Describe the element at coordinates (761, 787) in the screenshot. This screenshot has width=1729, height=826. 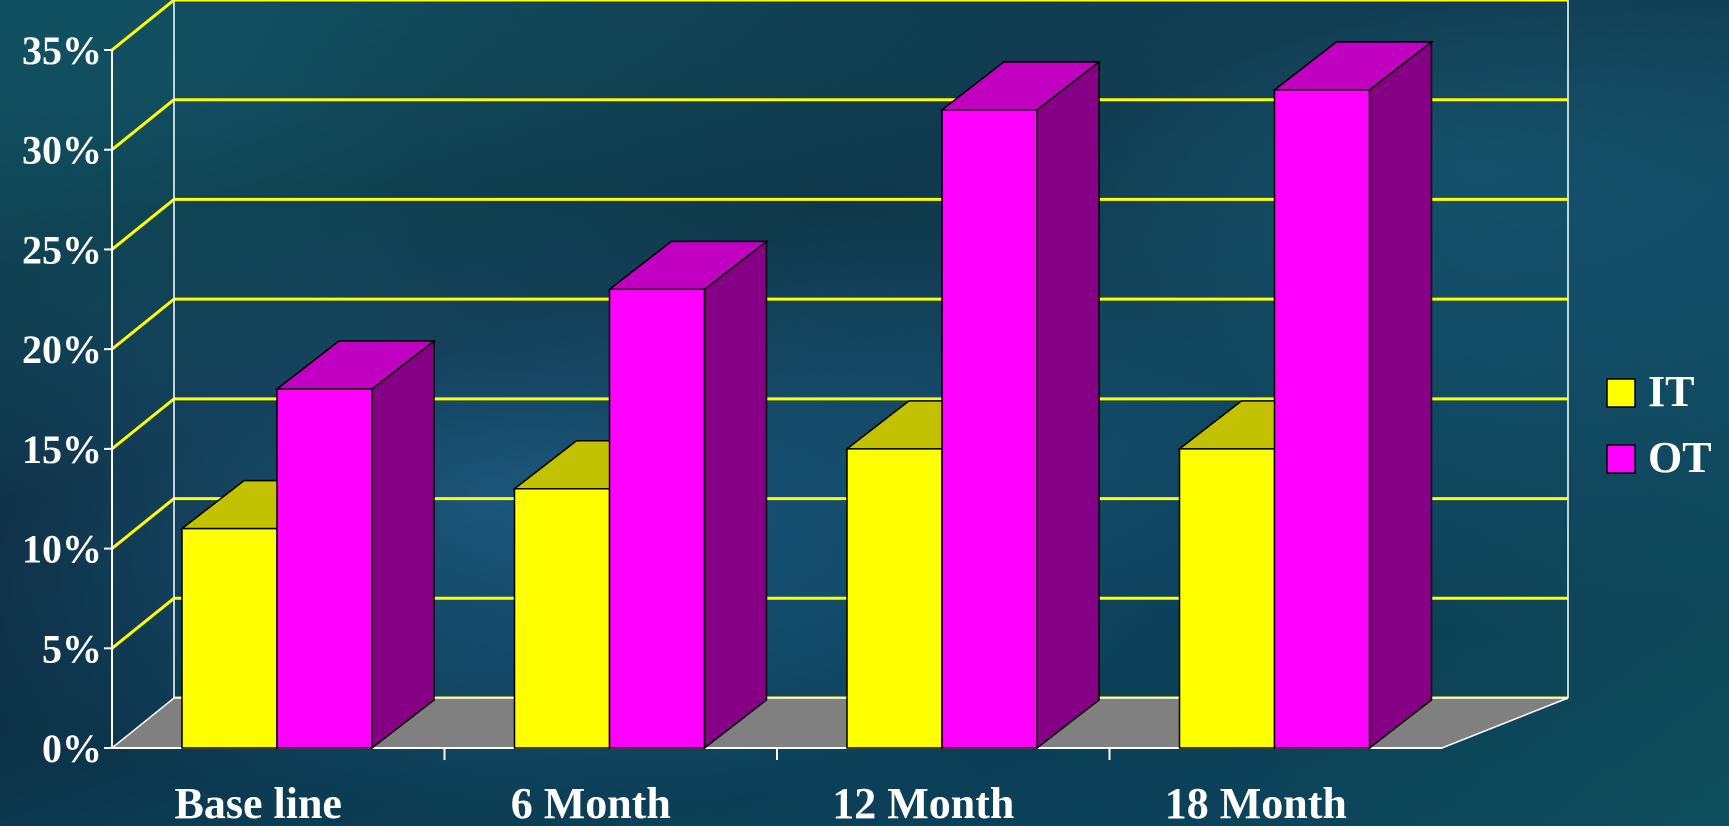
I see `x-axis-ticks: Base line 6 Month 12 Month 18 Month` at that location.